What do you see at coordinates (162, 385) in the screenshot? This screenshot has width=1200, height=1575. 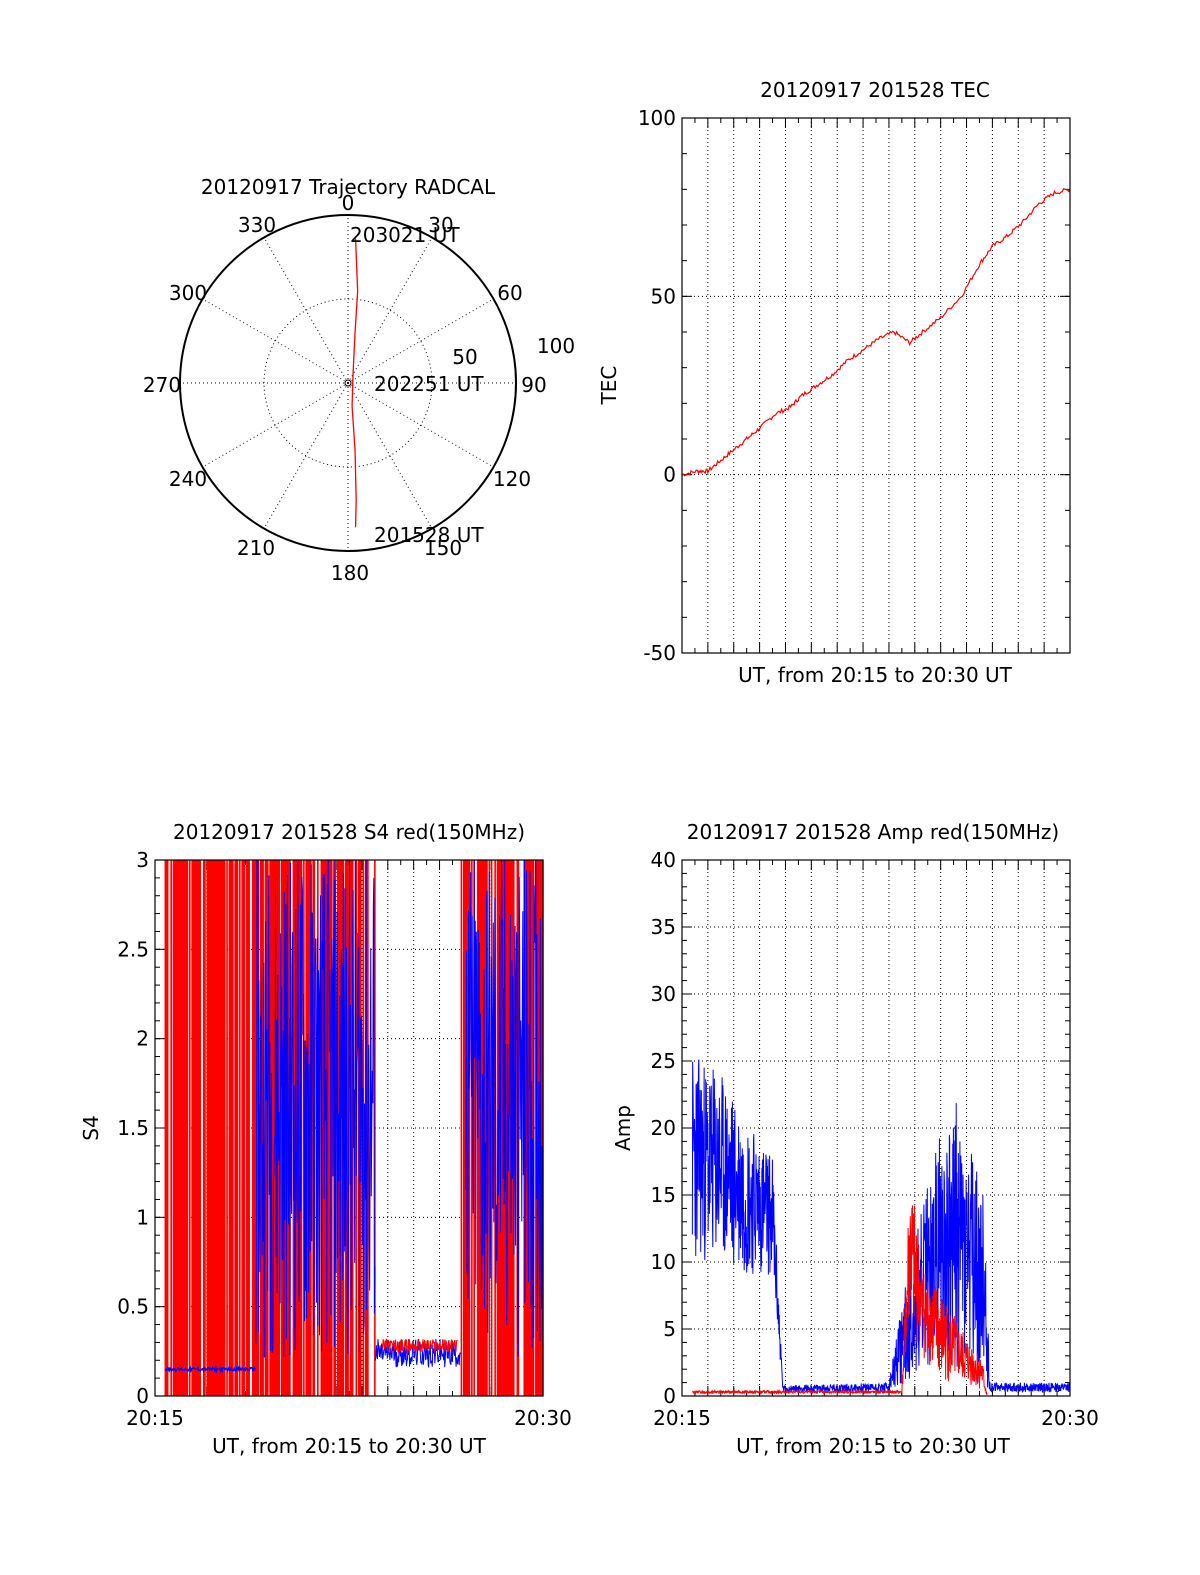 I see `polar-angle-label: 270` at bounding box center [162, 385].